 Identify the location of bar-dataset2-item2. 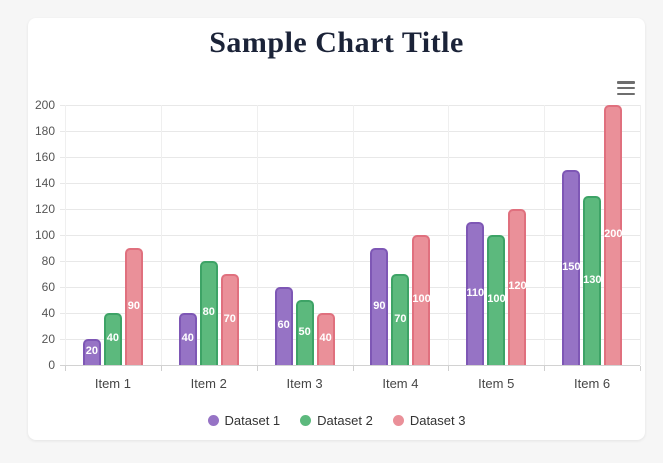
(208, 313).